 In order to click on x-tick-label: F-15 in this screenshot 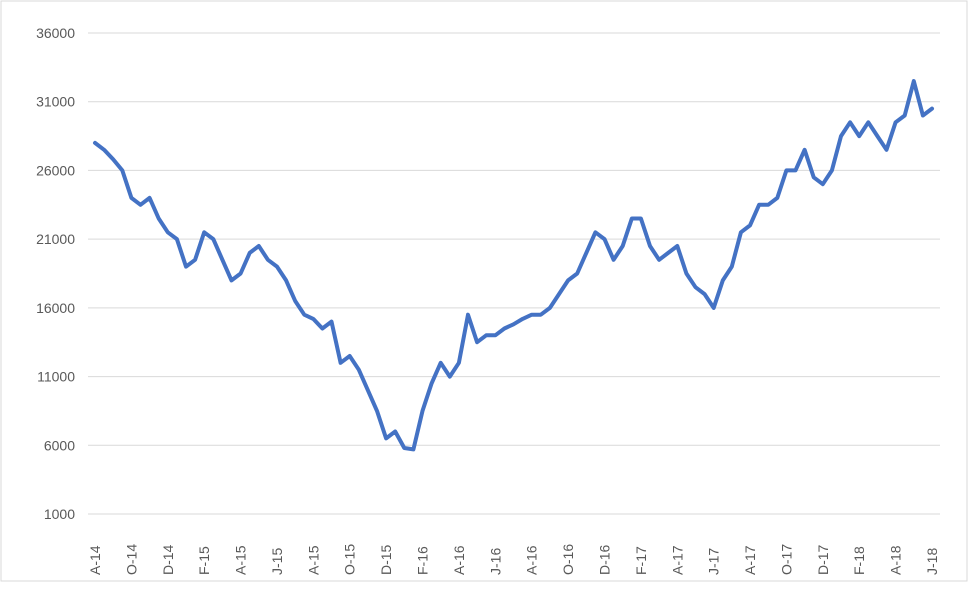, I will do `click(204, 560)`.